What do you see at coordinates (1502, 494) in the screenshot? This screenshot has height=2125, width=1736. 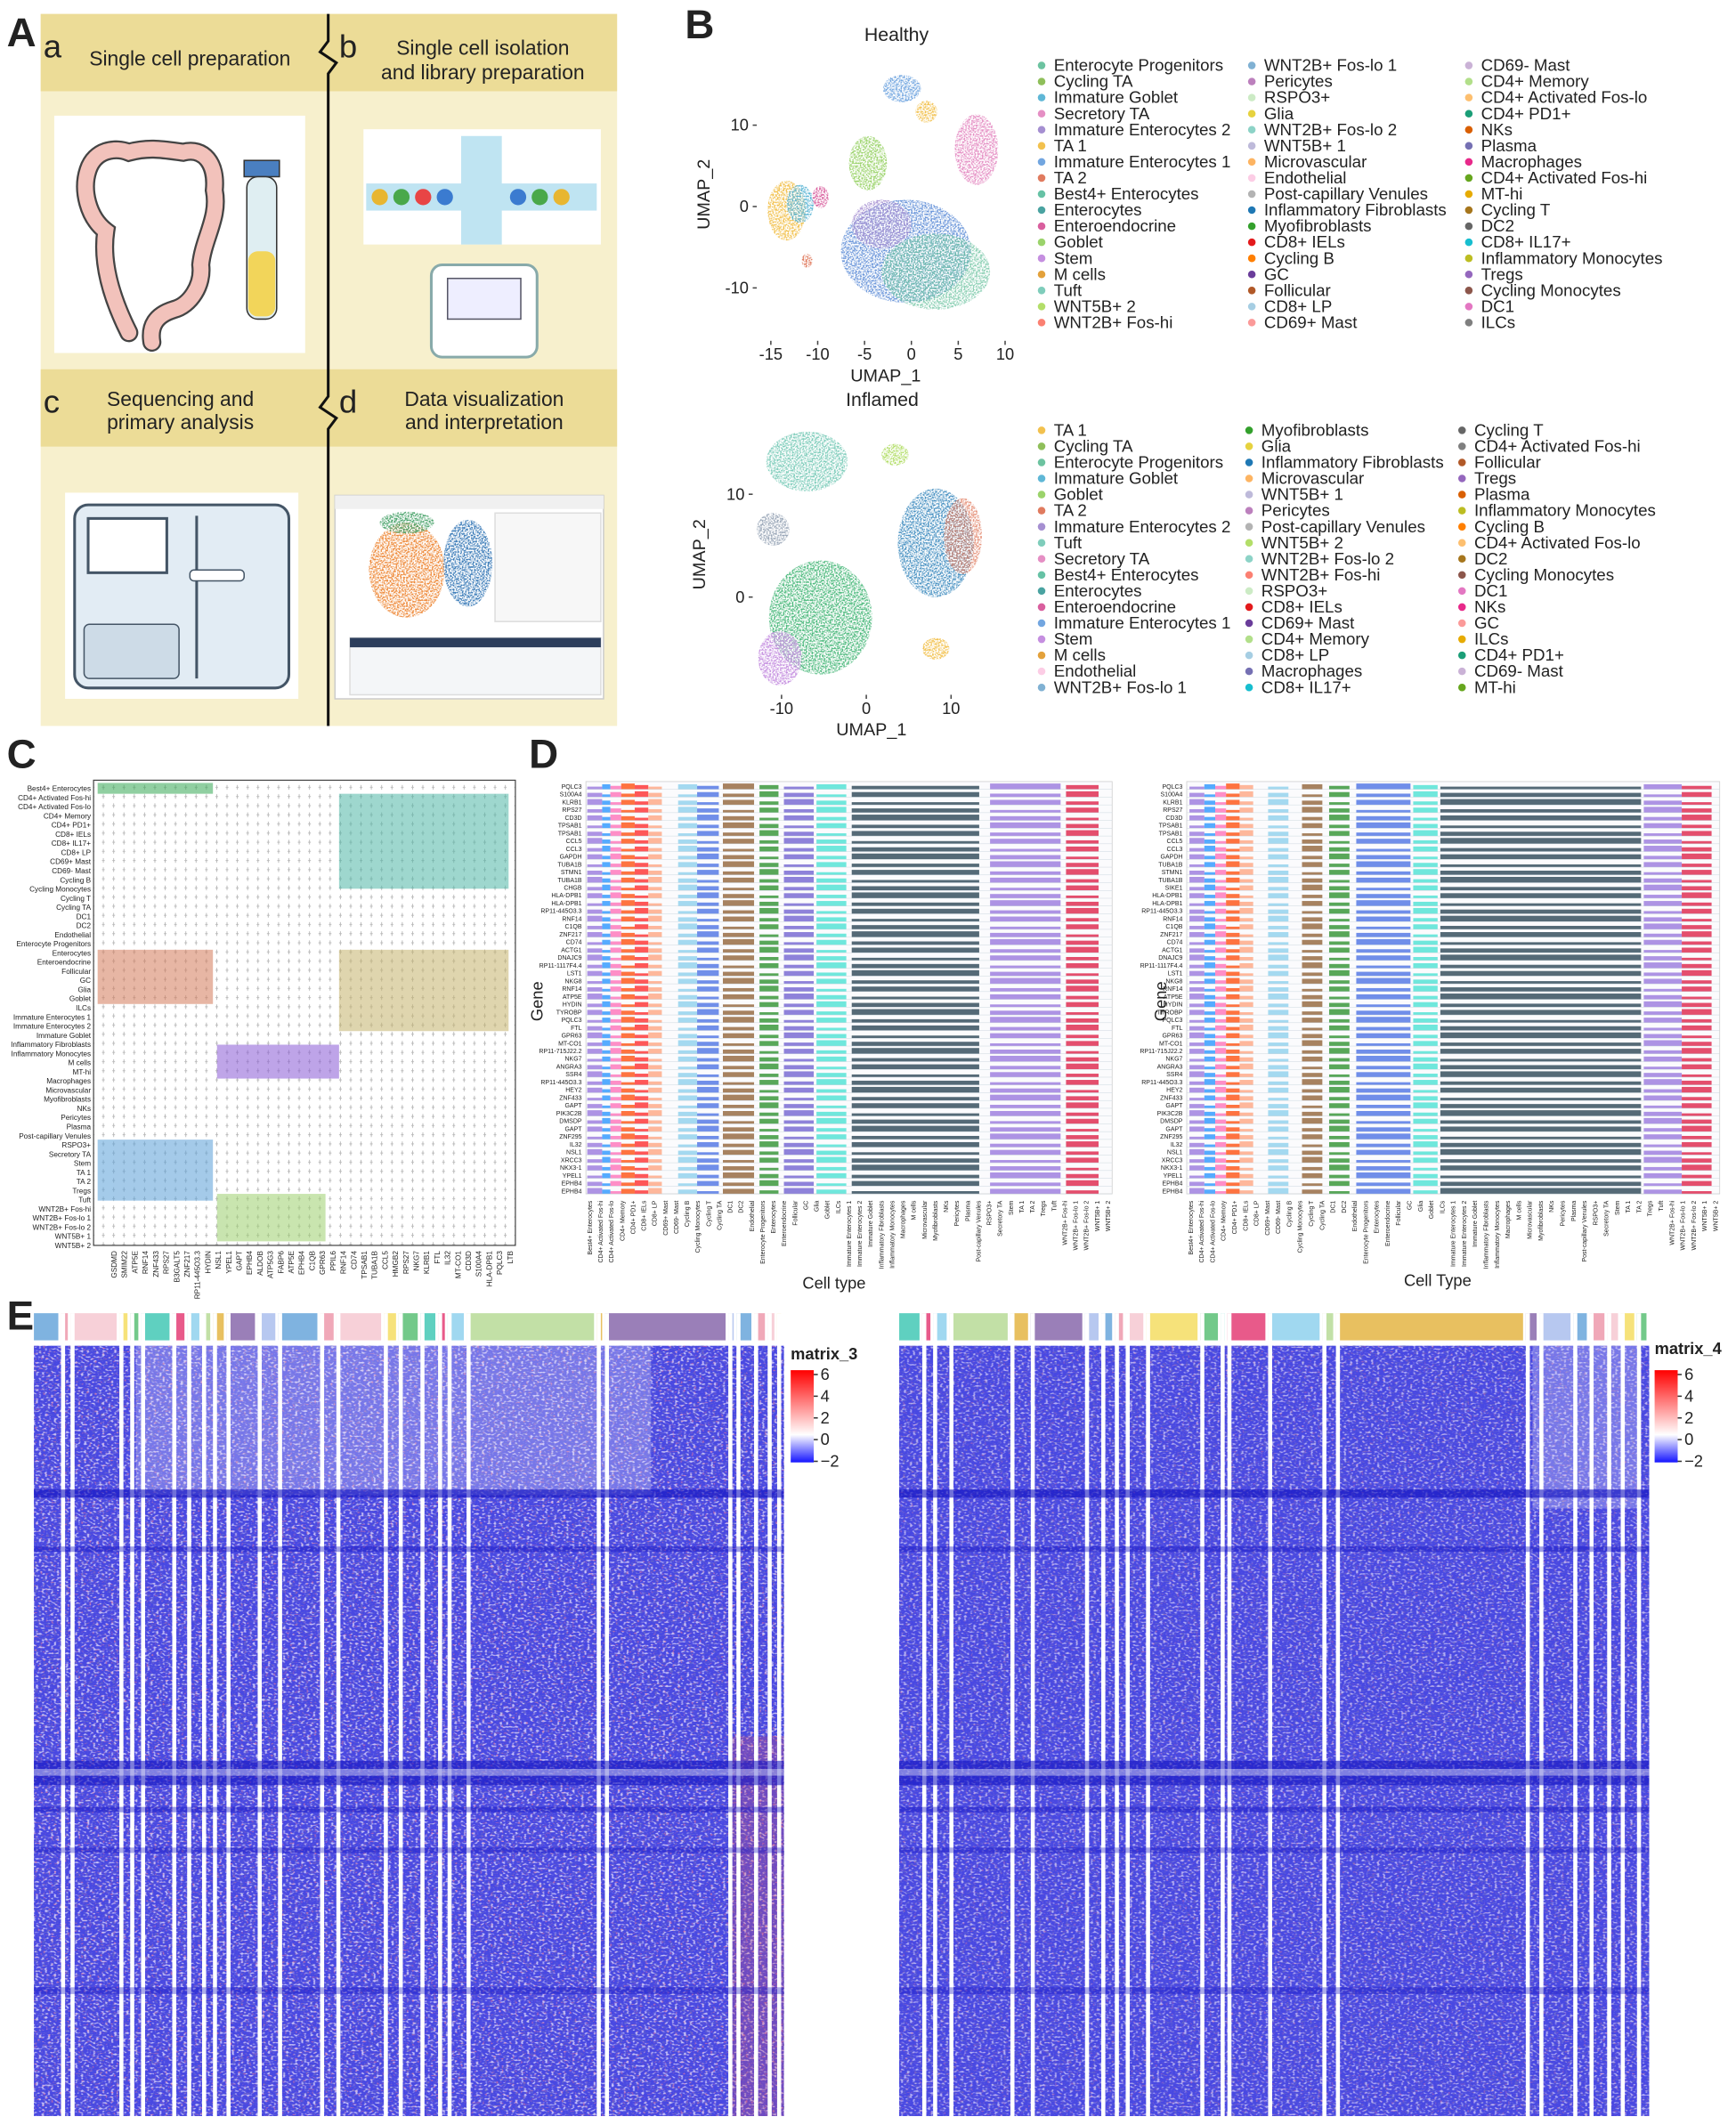 I see `legend-label: Plasma` at bounding box center [1502, 494].